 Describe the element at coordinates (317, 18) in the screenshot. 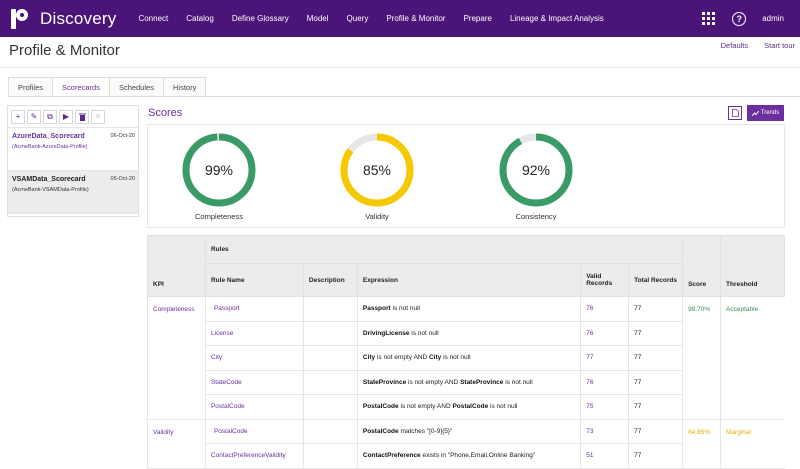

I see `nav-model: Model` at that location.